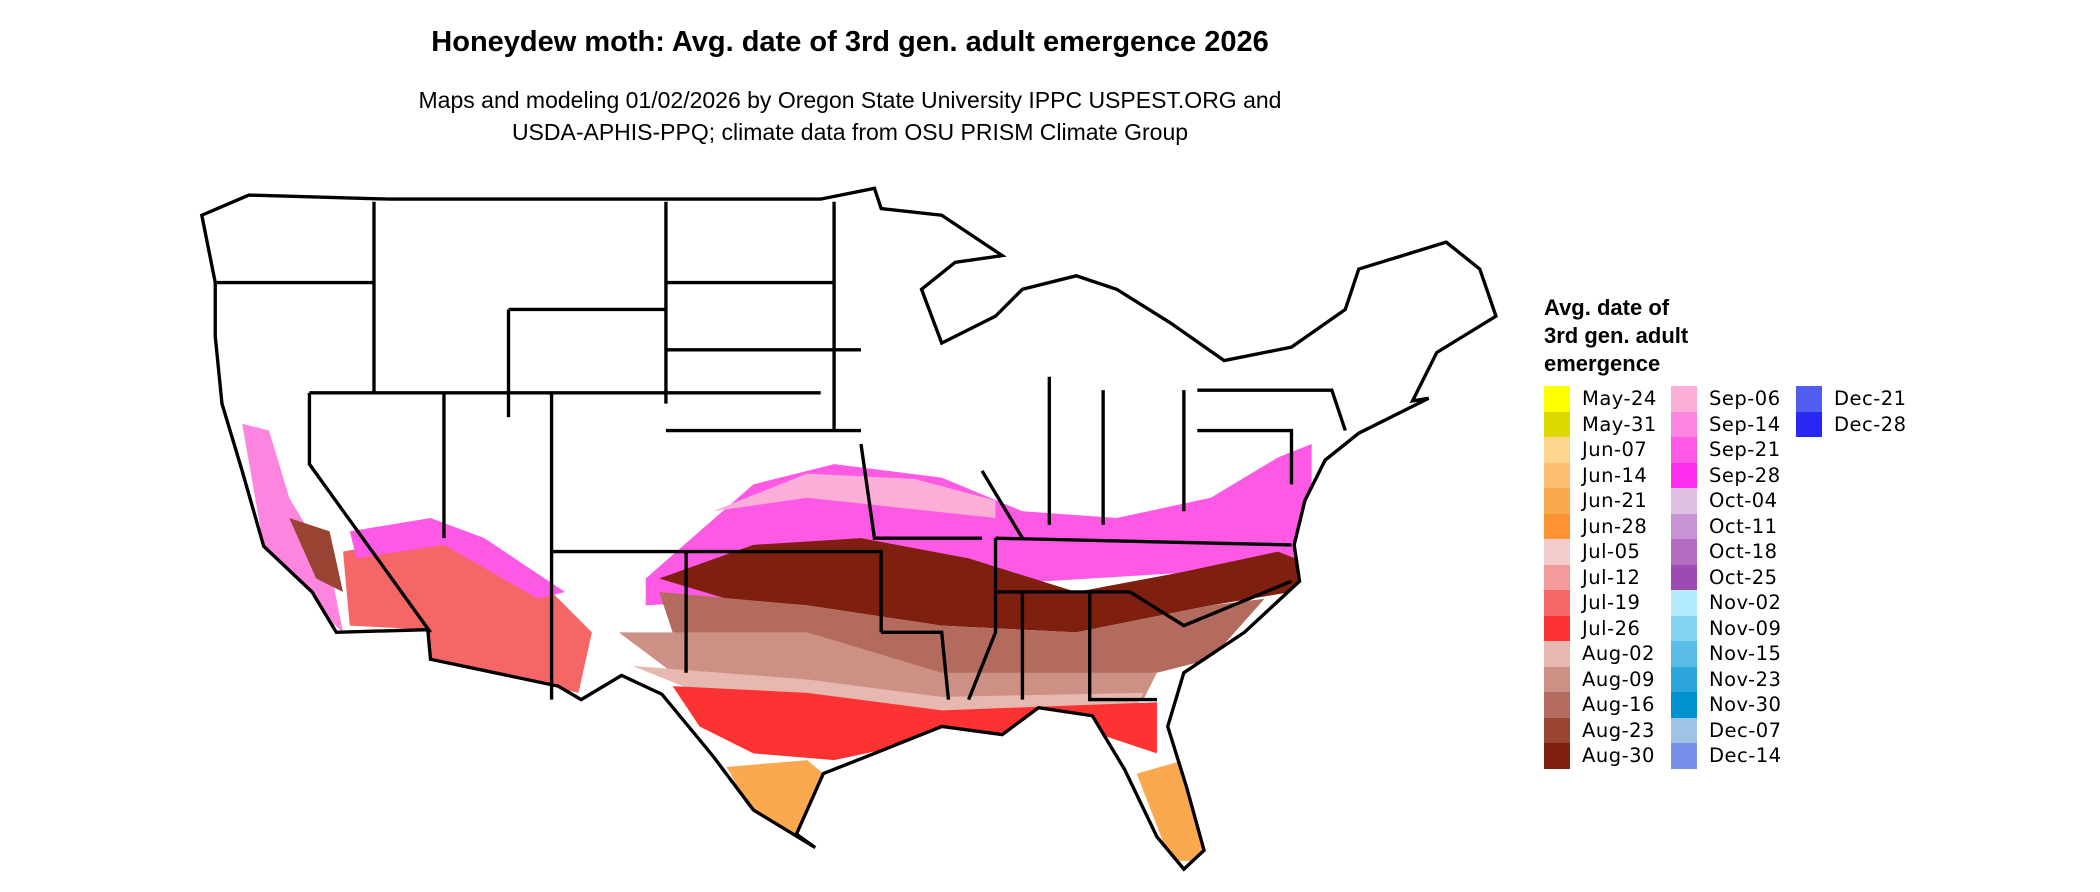 The image size is (2100, 892). I want to click on legend-label: Nov-09, so click(1745, 628).